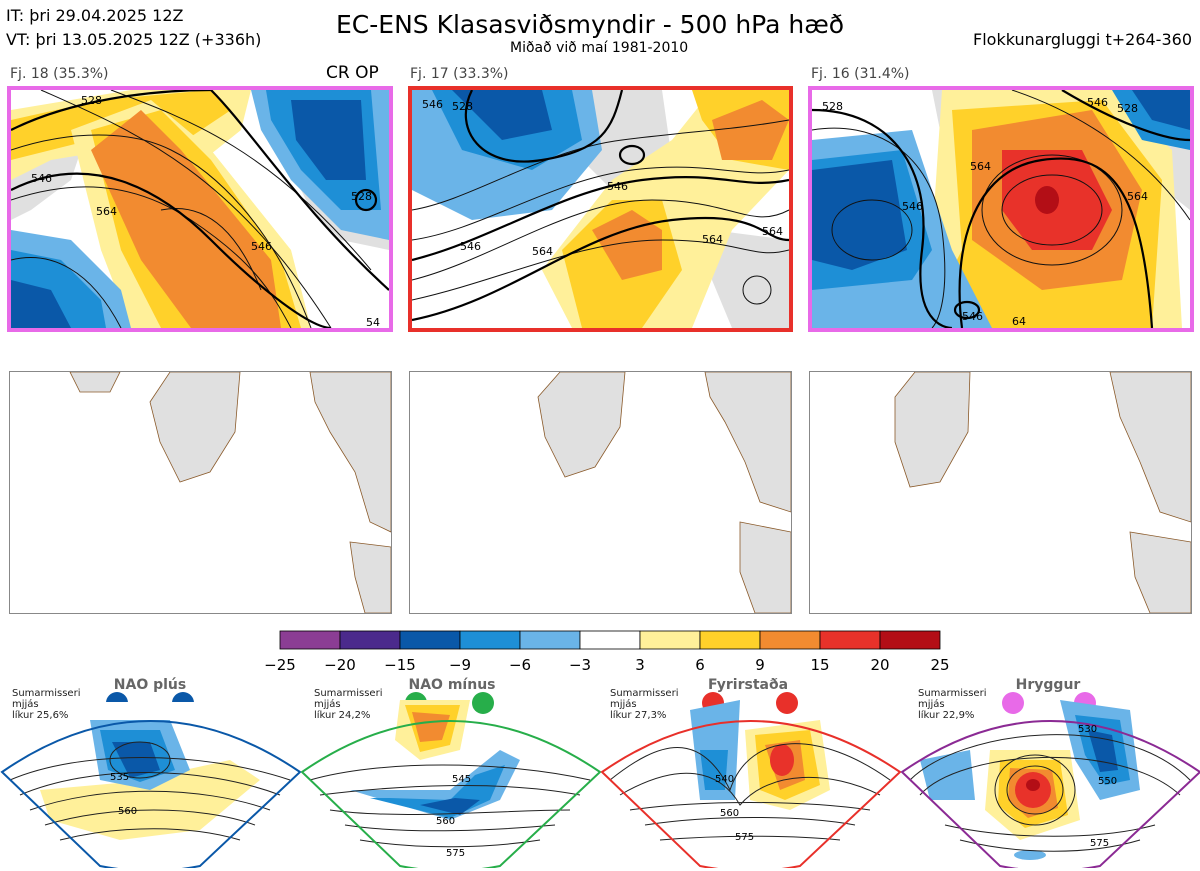 The width and height of the screenshot is (1200, 871). What do you see at coordinates (600, 209) in the screenshot?
I see `cluster-2-map: 546 528 546 564 564 564 546` at bounding box center [600, 209].